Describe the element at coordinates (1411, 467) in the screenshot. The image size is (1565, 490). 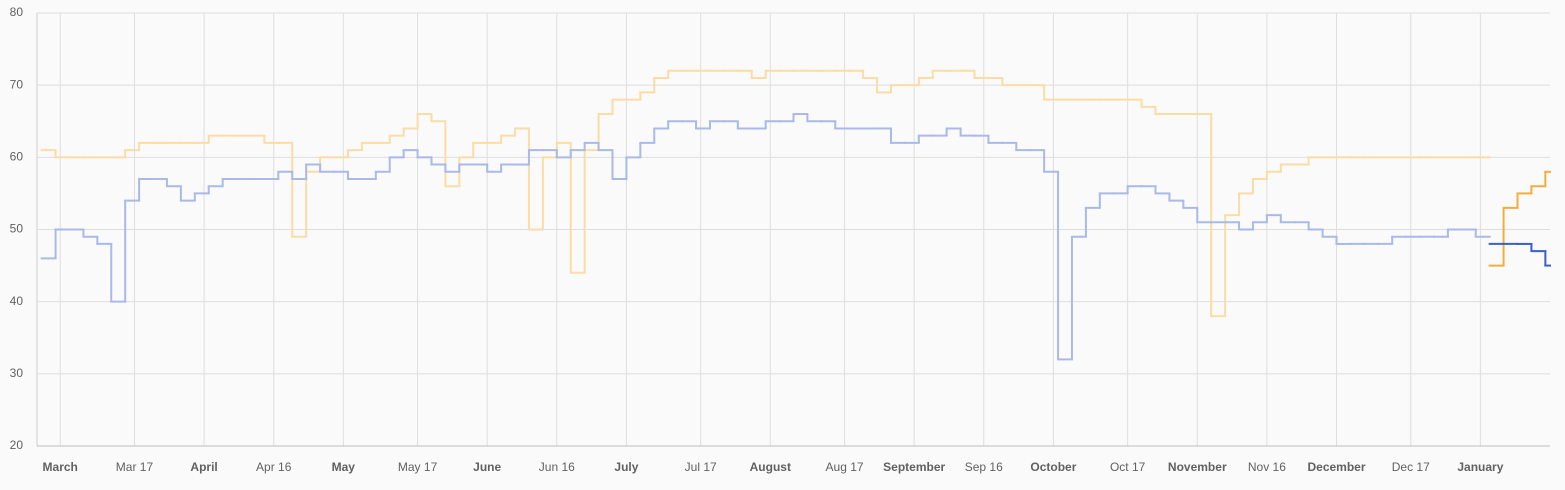
I see `x-tick-label: Dec 17` at that location.